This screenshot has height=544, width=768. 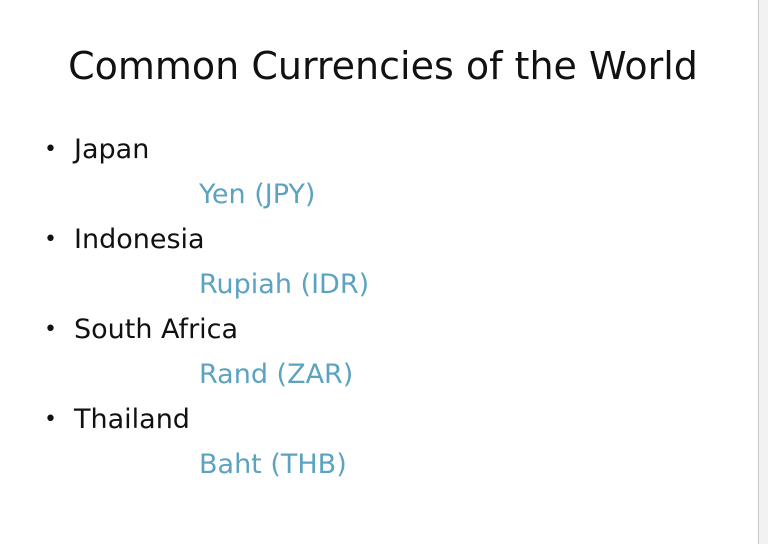 I want to click on list-item-currency: Rupiah (IDR), so click(x=379, y=285).